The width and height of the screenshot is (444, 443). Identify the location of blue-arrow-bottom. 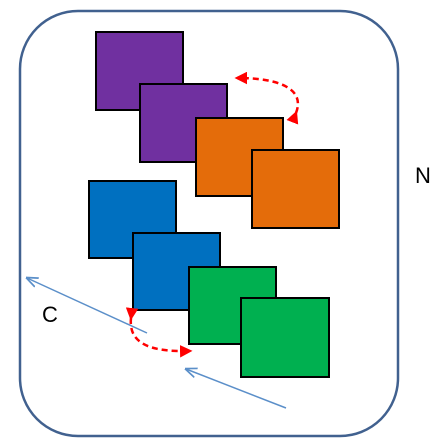
(236, 389).